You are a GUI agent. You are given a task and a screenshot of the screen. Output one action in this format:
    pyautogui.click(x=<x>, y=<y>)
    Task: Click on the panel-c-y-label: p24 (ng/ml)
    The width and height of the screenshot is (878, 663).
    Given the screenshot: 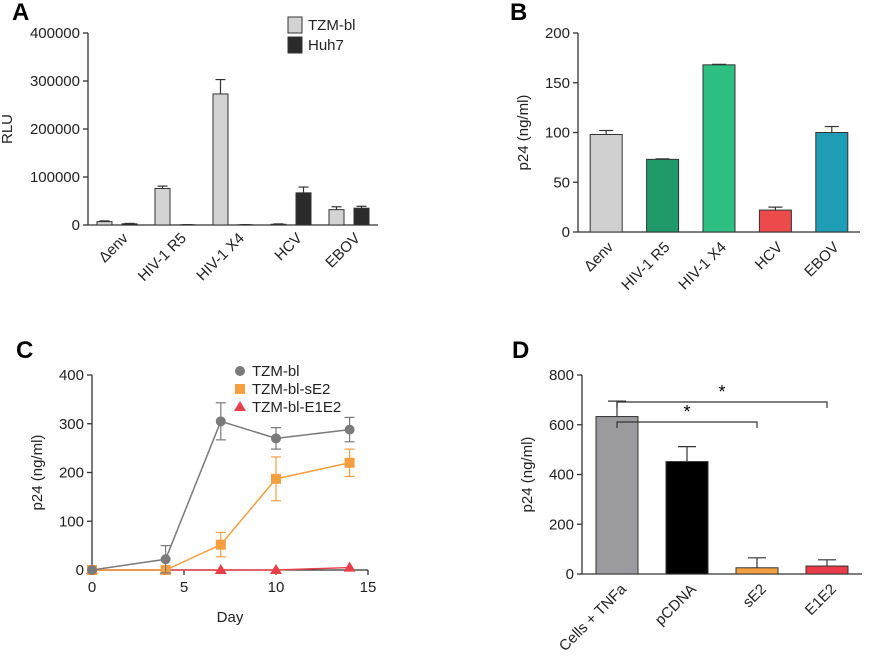 What is the action you would take?
    pyautogui.click(x=37, y=473)
    